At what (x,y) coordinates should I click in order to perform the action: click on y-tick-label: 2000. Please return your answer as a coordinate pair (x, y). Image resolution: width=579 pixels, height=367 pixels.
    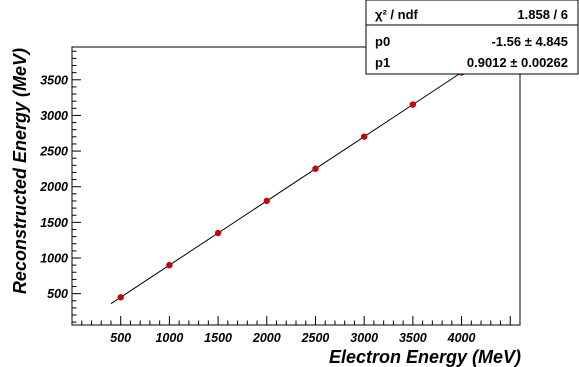
    Looking at the image, I should click on (53, 187).